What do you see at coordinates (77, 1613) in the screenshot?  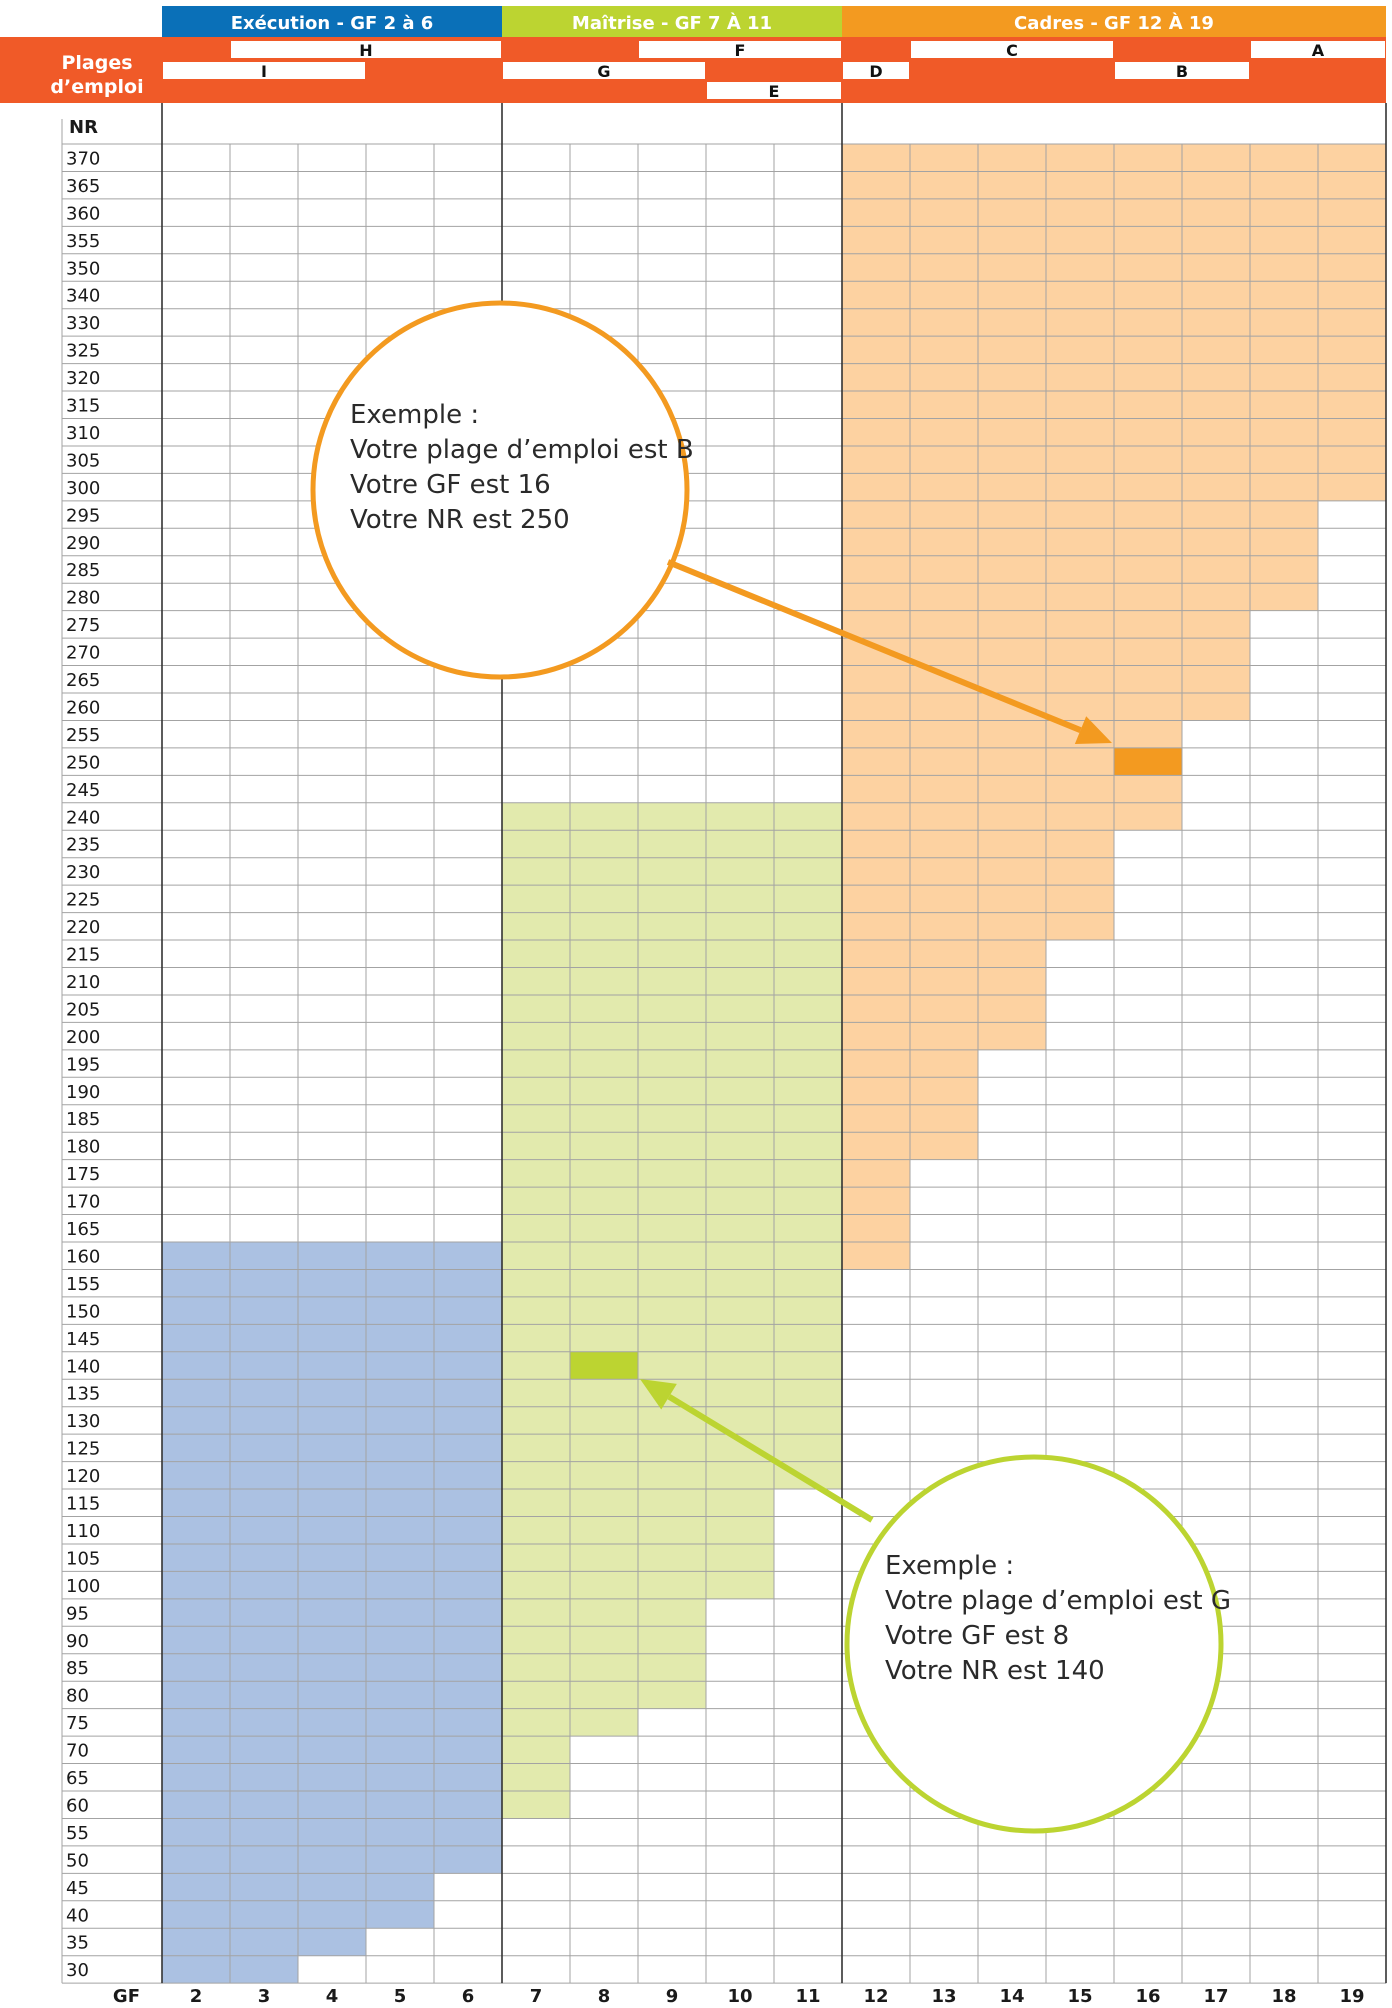 I see `nr-tick-label: 95` at bounding box center [77, 1613].